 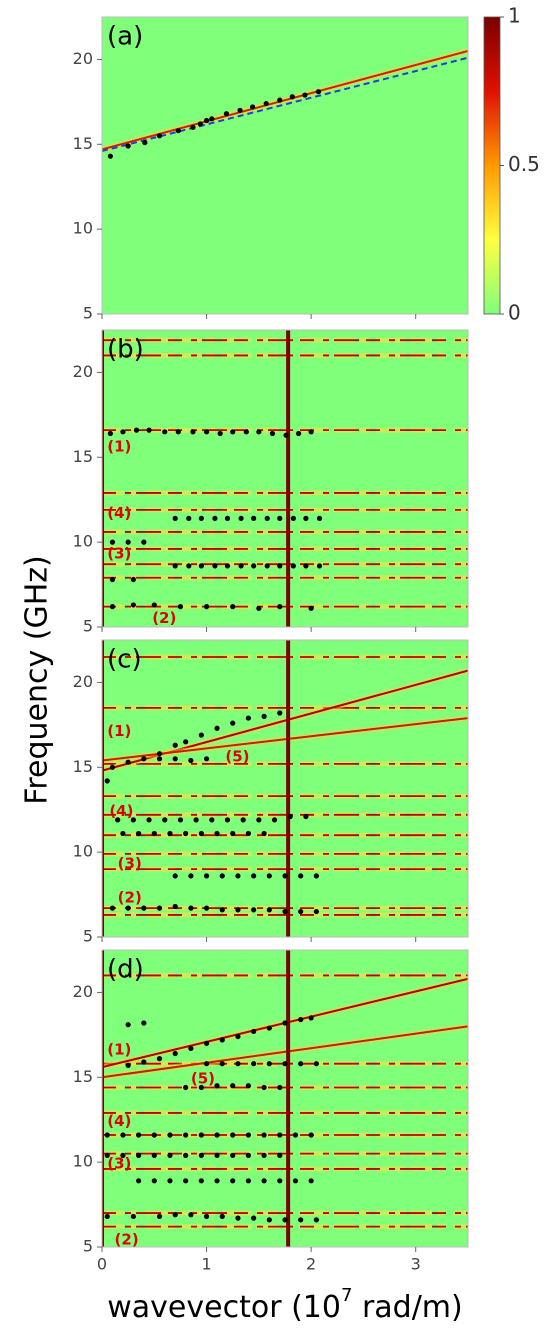 I want to click on colorbar-tick-label: 1, so click(x=514, y=16).